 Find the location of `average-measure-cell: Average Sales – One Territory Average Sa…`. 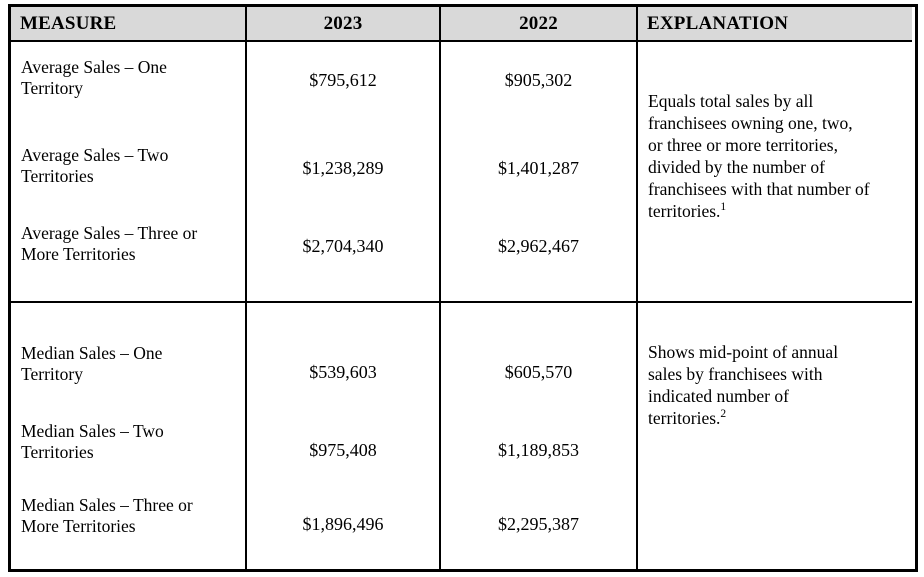

average-measure-cell: Average Sales – One Territory Average Sa… is located at coordinates (129, 172).